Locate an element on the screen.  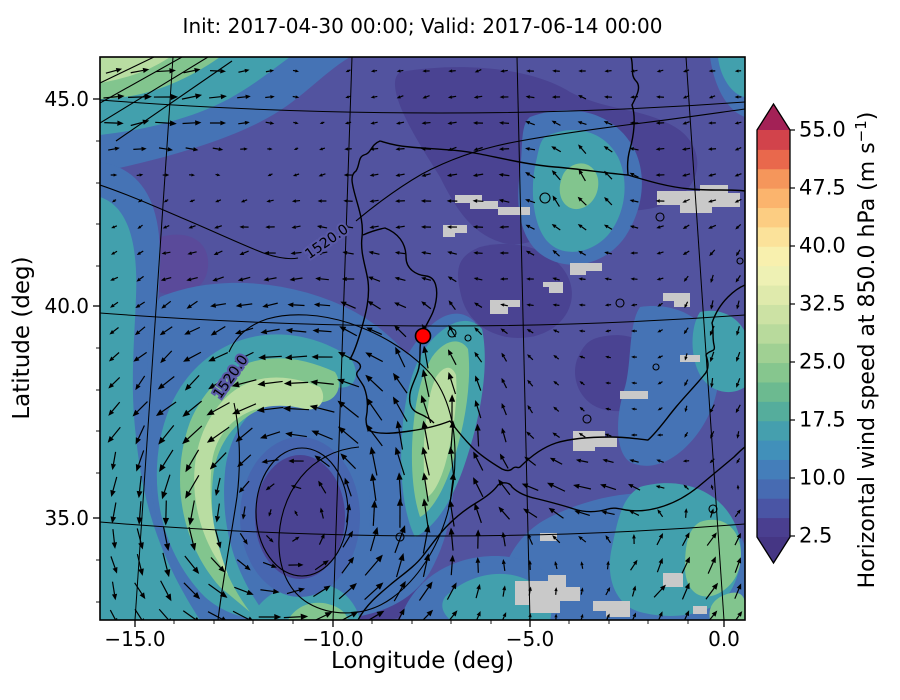
x-tick-label: −5.0 is located at coordinates (530, 639).